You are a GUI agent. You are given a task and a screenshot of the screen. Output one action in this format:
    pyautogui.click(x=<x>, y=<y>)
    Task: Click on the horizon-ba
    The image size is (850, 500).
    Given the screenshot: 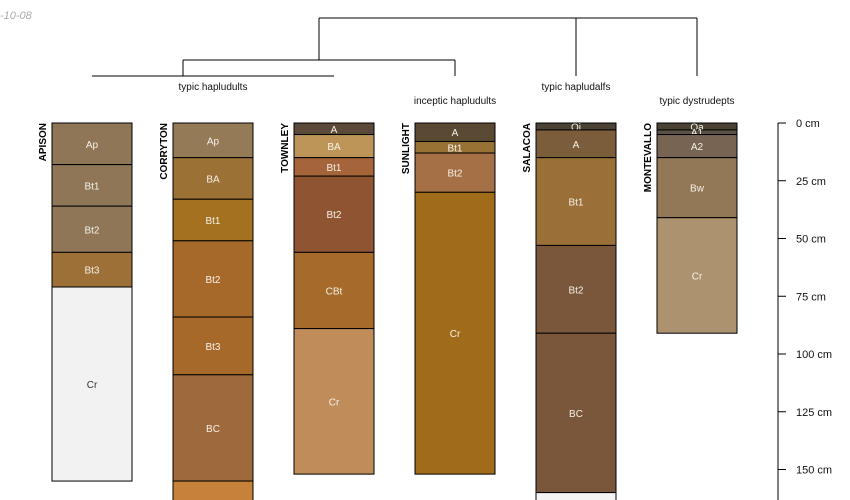 What is the action you would take?
    pyautogui.click(x=213, y=178)
    